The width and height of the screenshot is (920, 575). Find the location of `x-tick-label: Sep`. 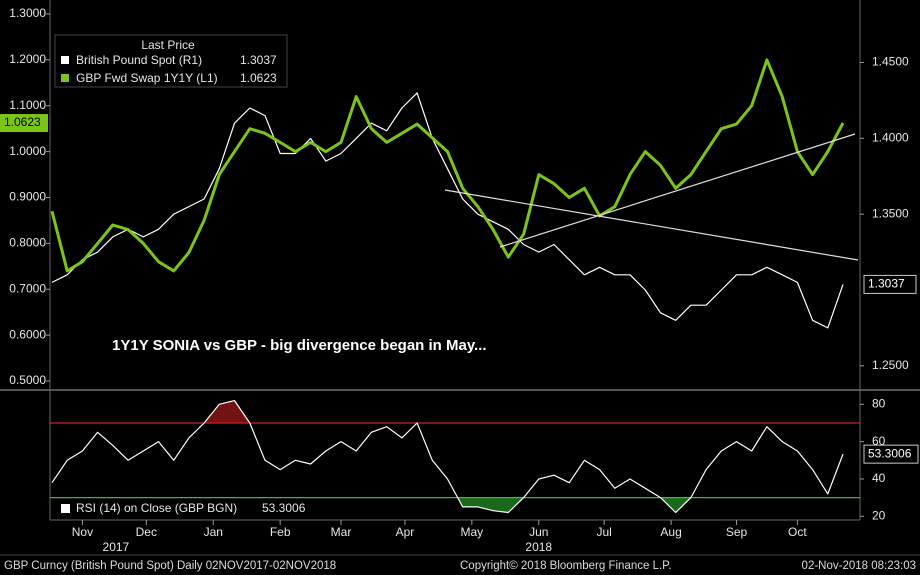

x-tick-label: Sep is located at coordinates (737, 532).